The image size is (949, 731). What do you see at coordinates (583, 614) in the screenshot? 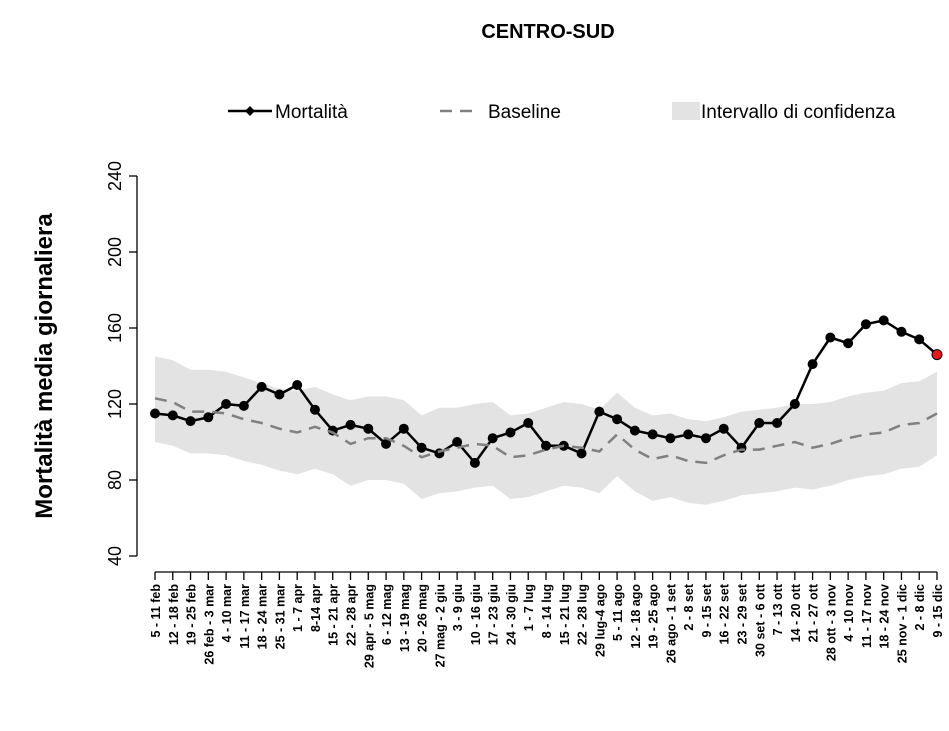
I see `x-tick-label: 22 - 28 lug` at bounding box center [583, 614].